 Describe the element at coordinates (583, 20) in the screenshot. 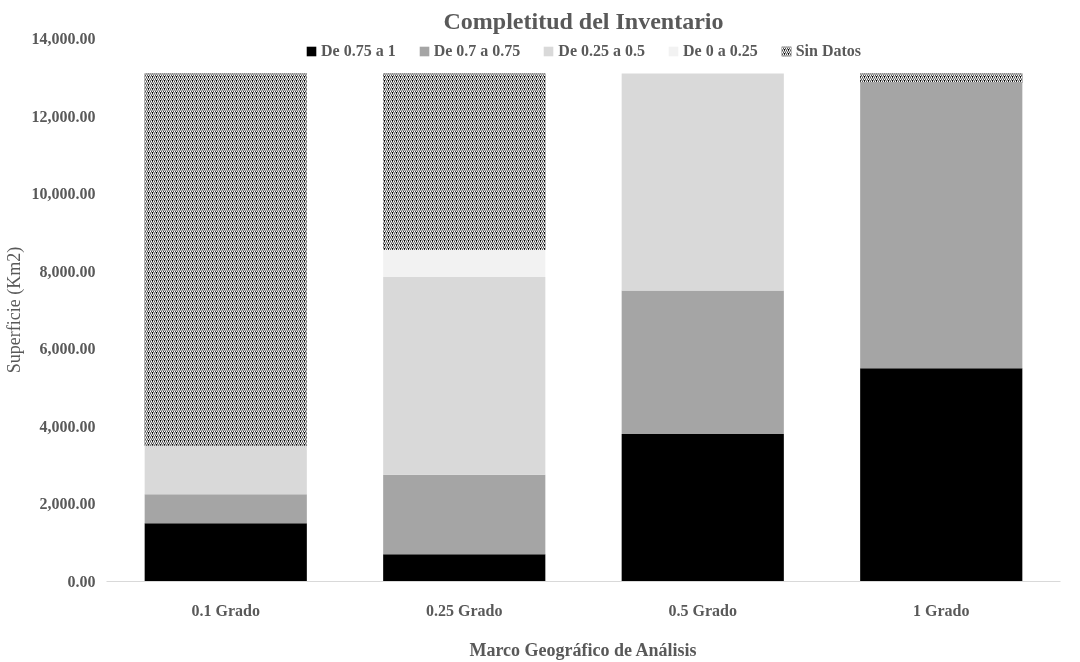

I see `chart-title: Completitud del Inventario` at that location.